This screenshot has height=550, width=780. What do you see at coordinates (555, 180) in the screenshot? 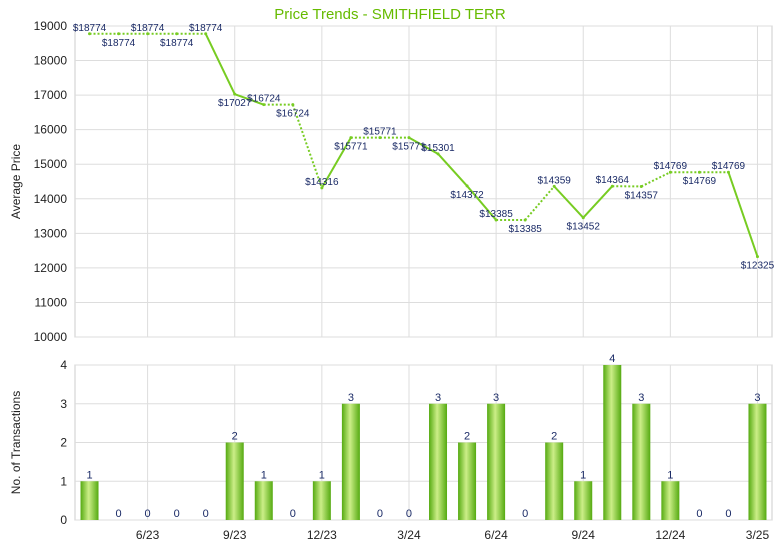
I see `price-data-label: $14359` at bounding box center [555, 180].